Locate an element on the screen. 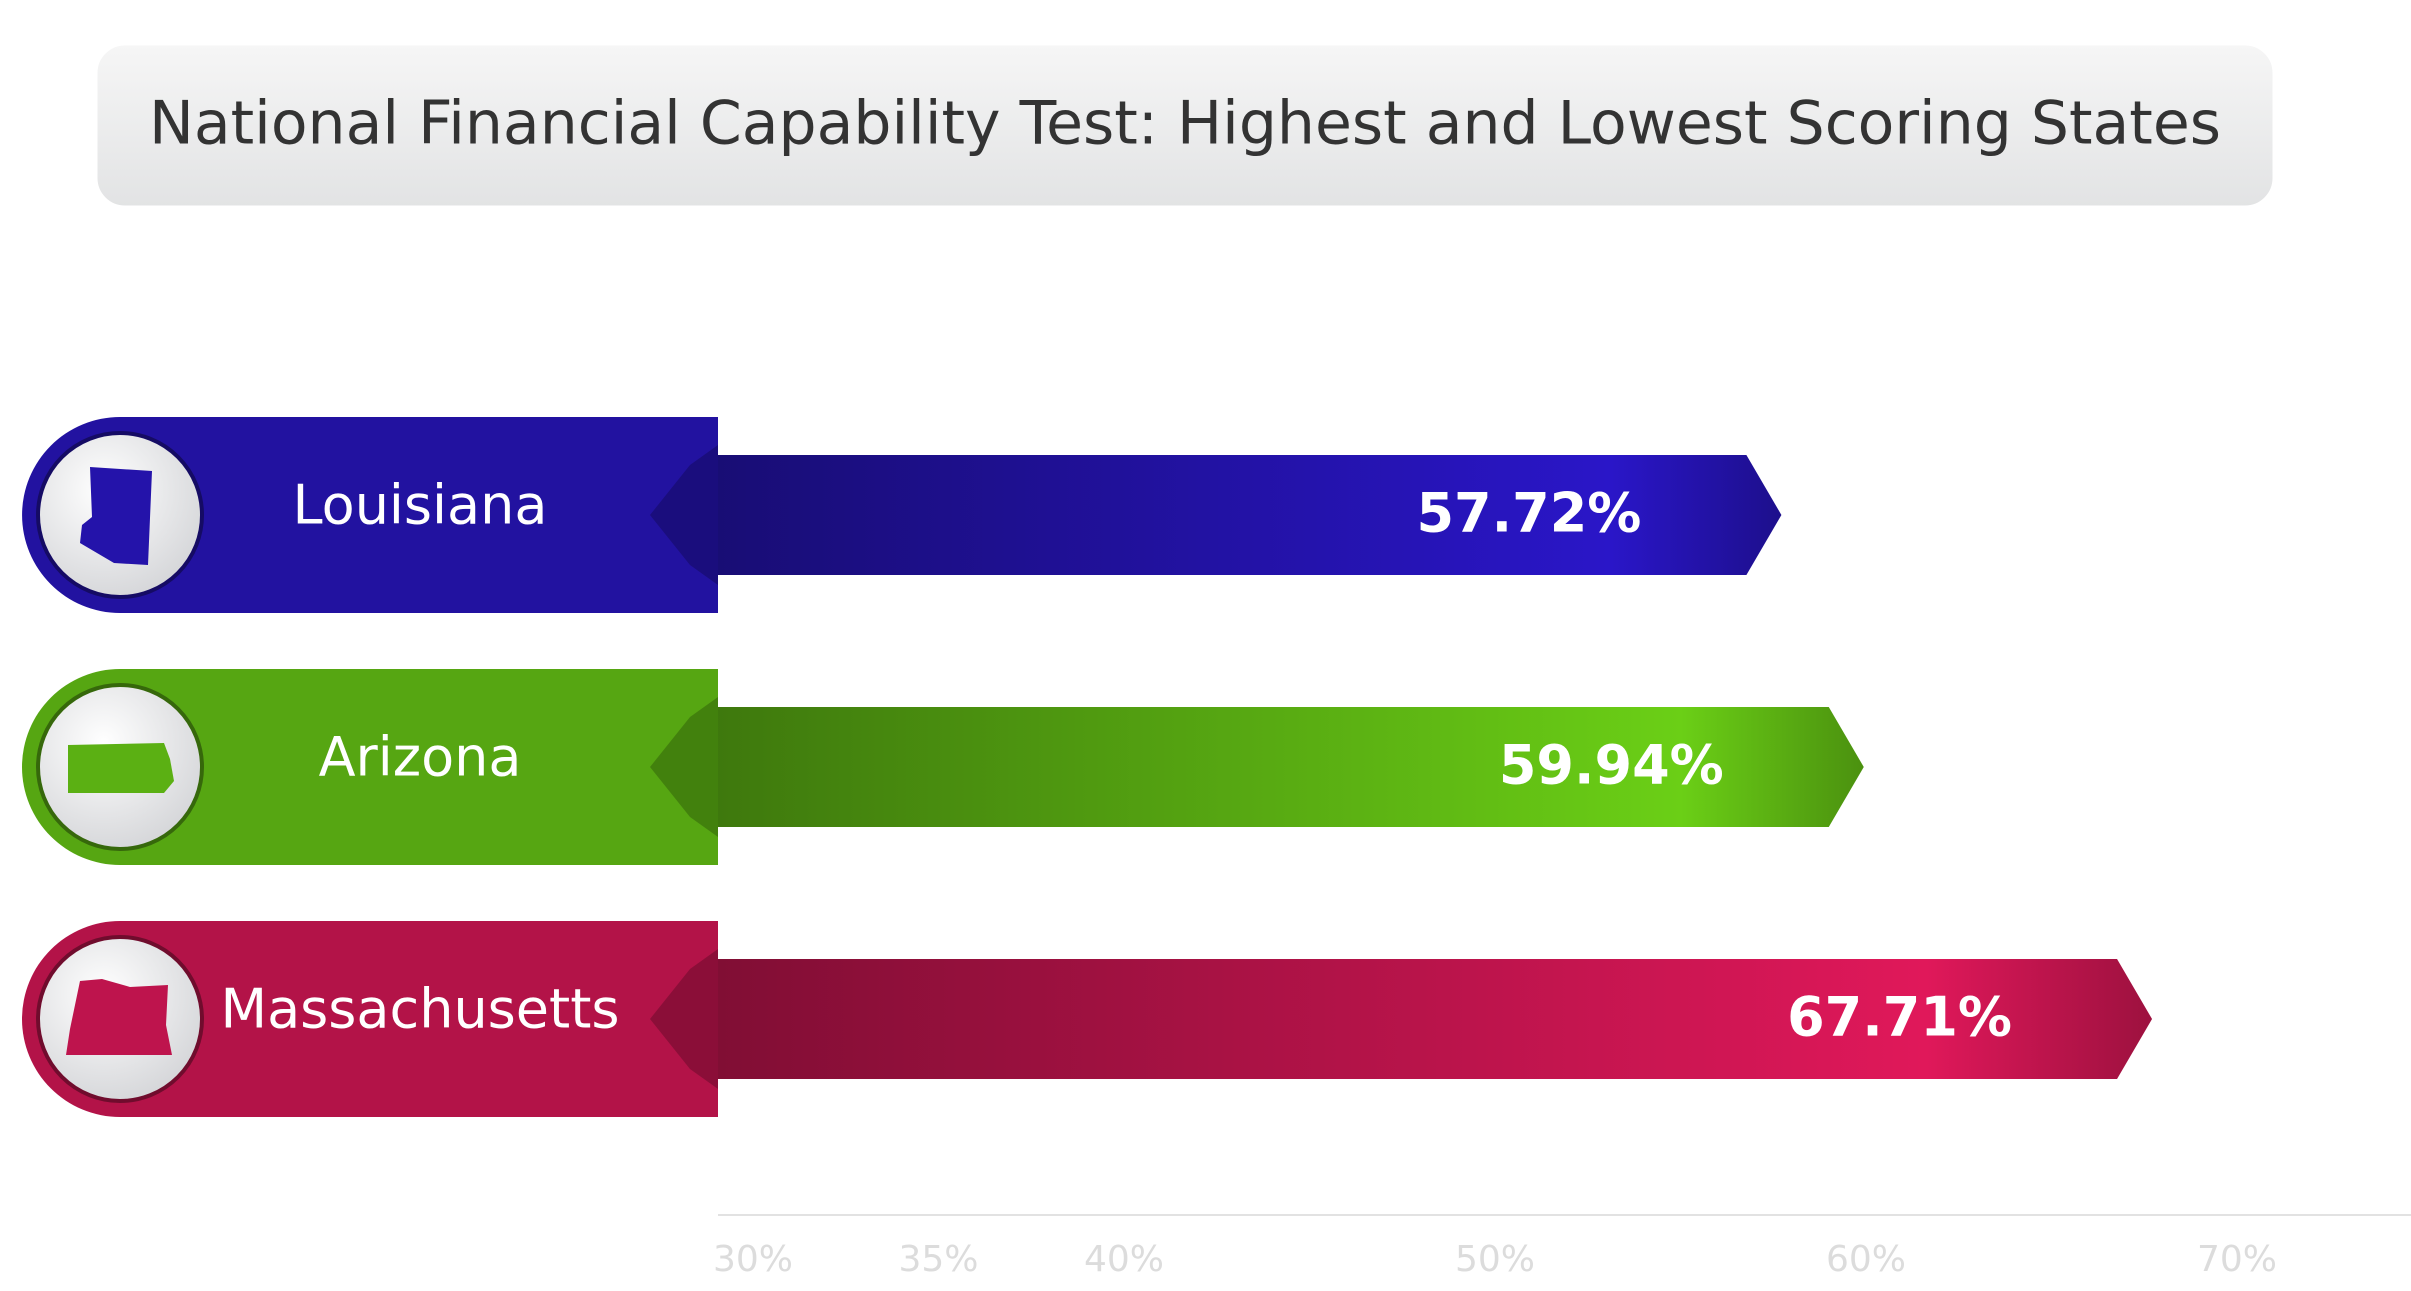 The image size is (2411, 1291). category-label: Arizona is located at coordinates (420, 757).